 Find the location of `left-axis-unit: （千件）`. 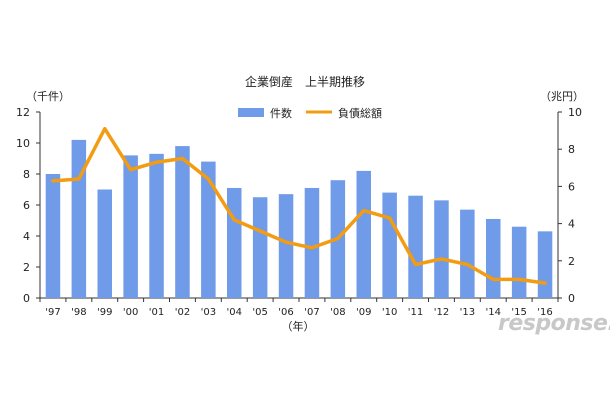

left-axis-unit: （千件） is located at coordinates (48, 96).